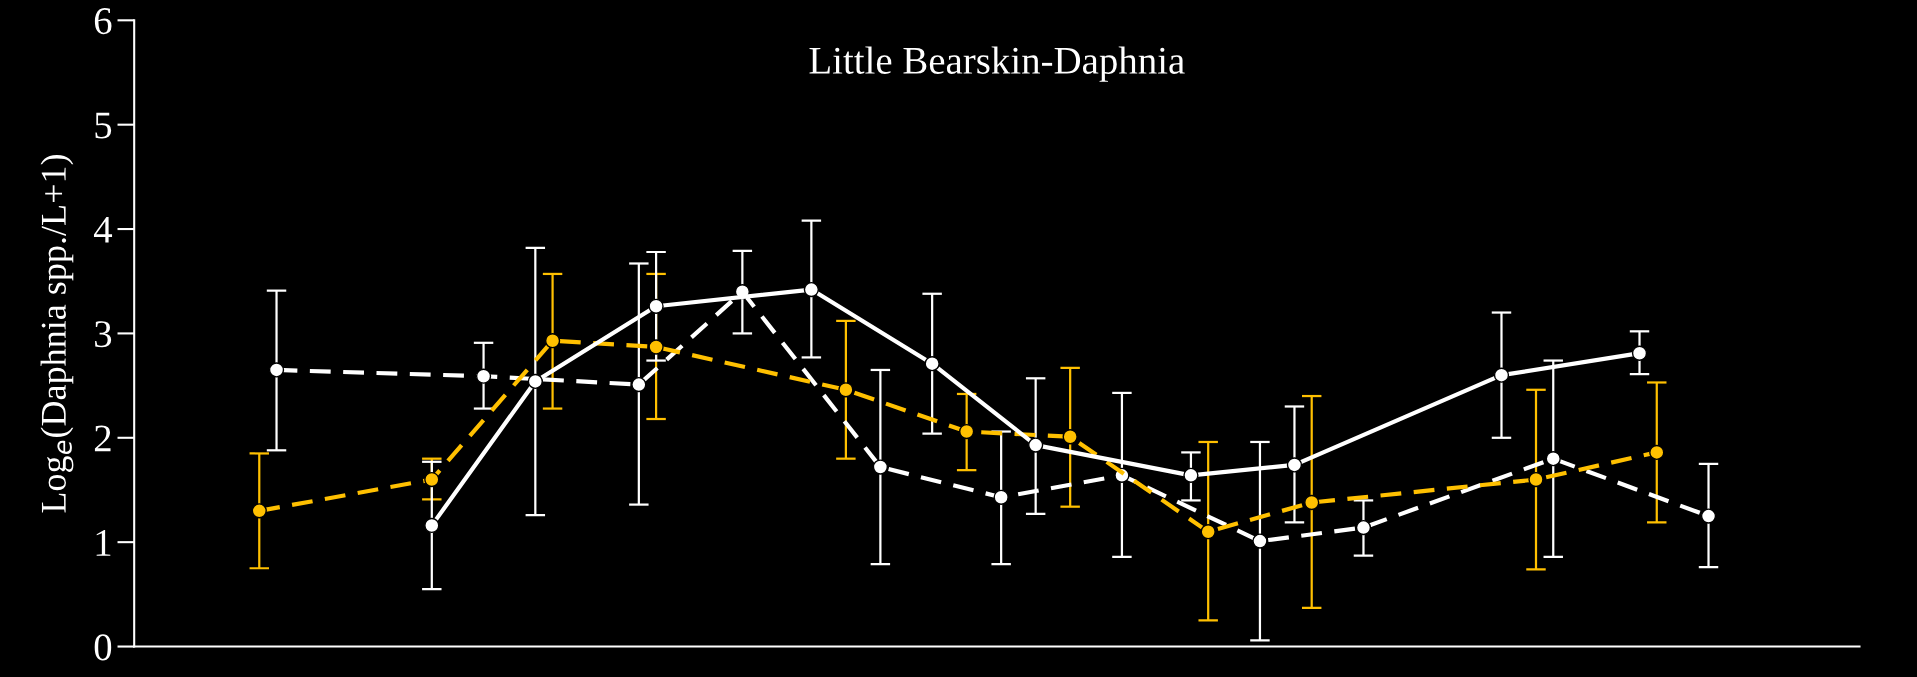 This screenshot has width=1917, height=677. What do you see at coordinates (103, 647) in the screenshot?
I see `y-tick-label: 0` at bounding box center [103, 647].